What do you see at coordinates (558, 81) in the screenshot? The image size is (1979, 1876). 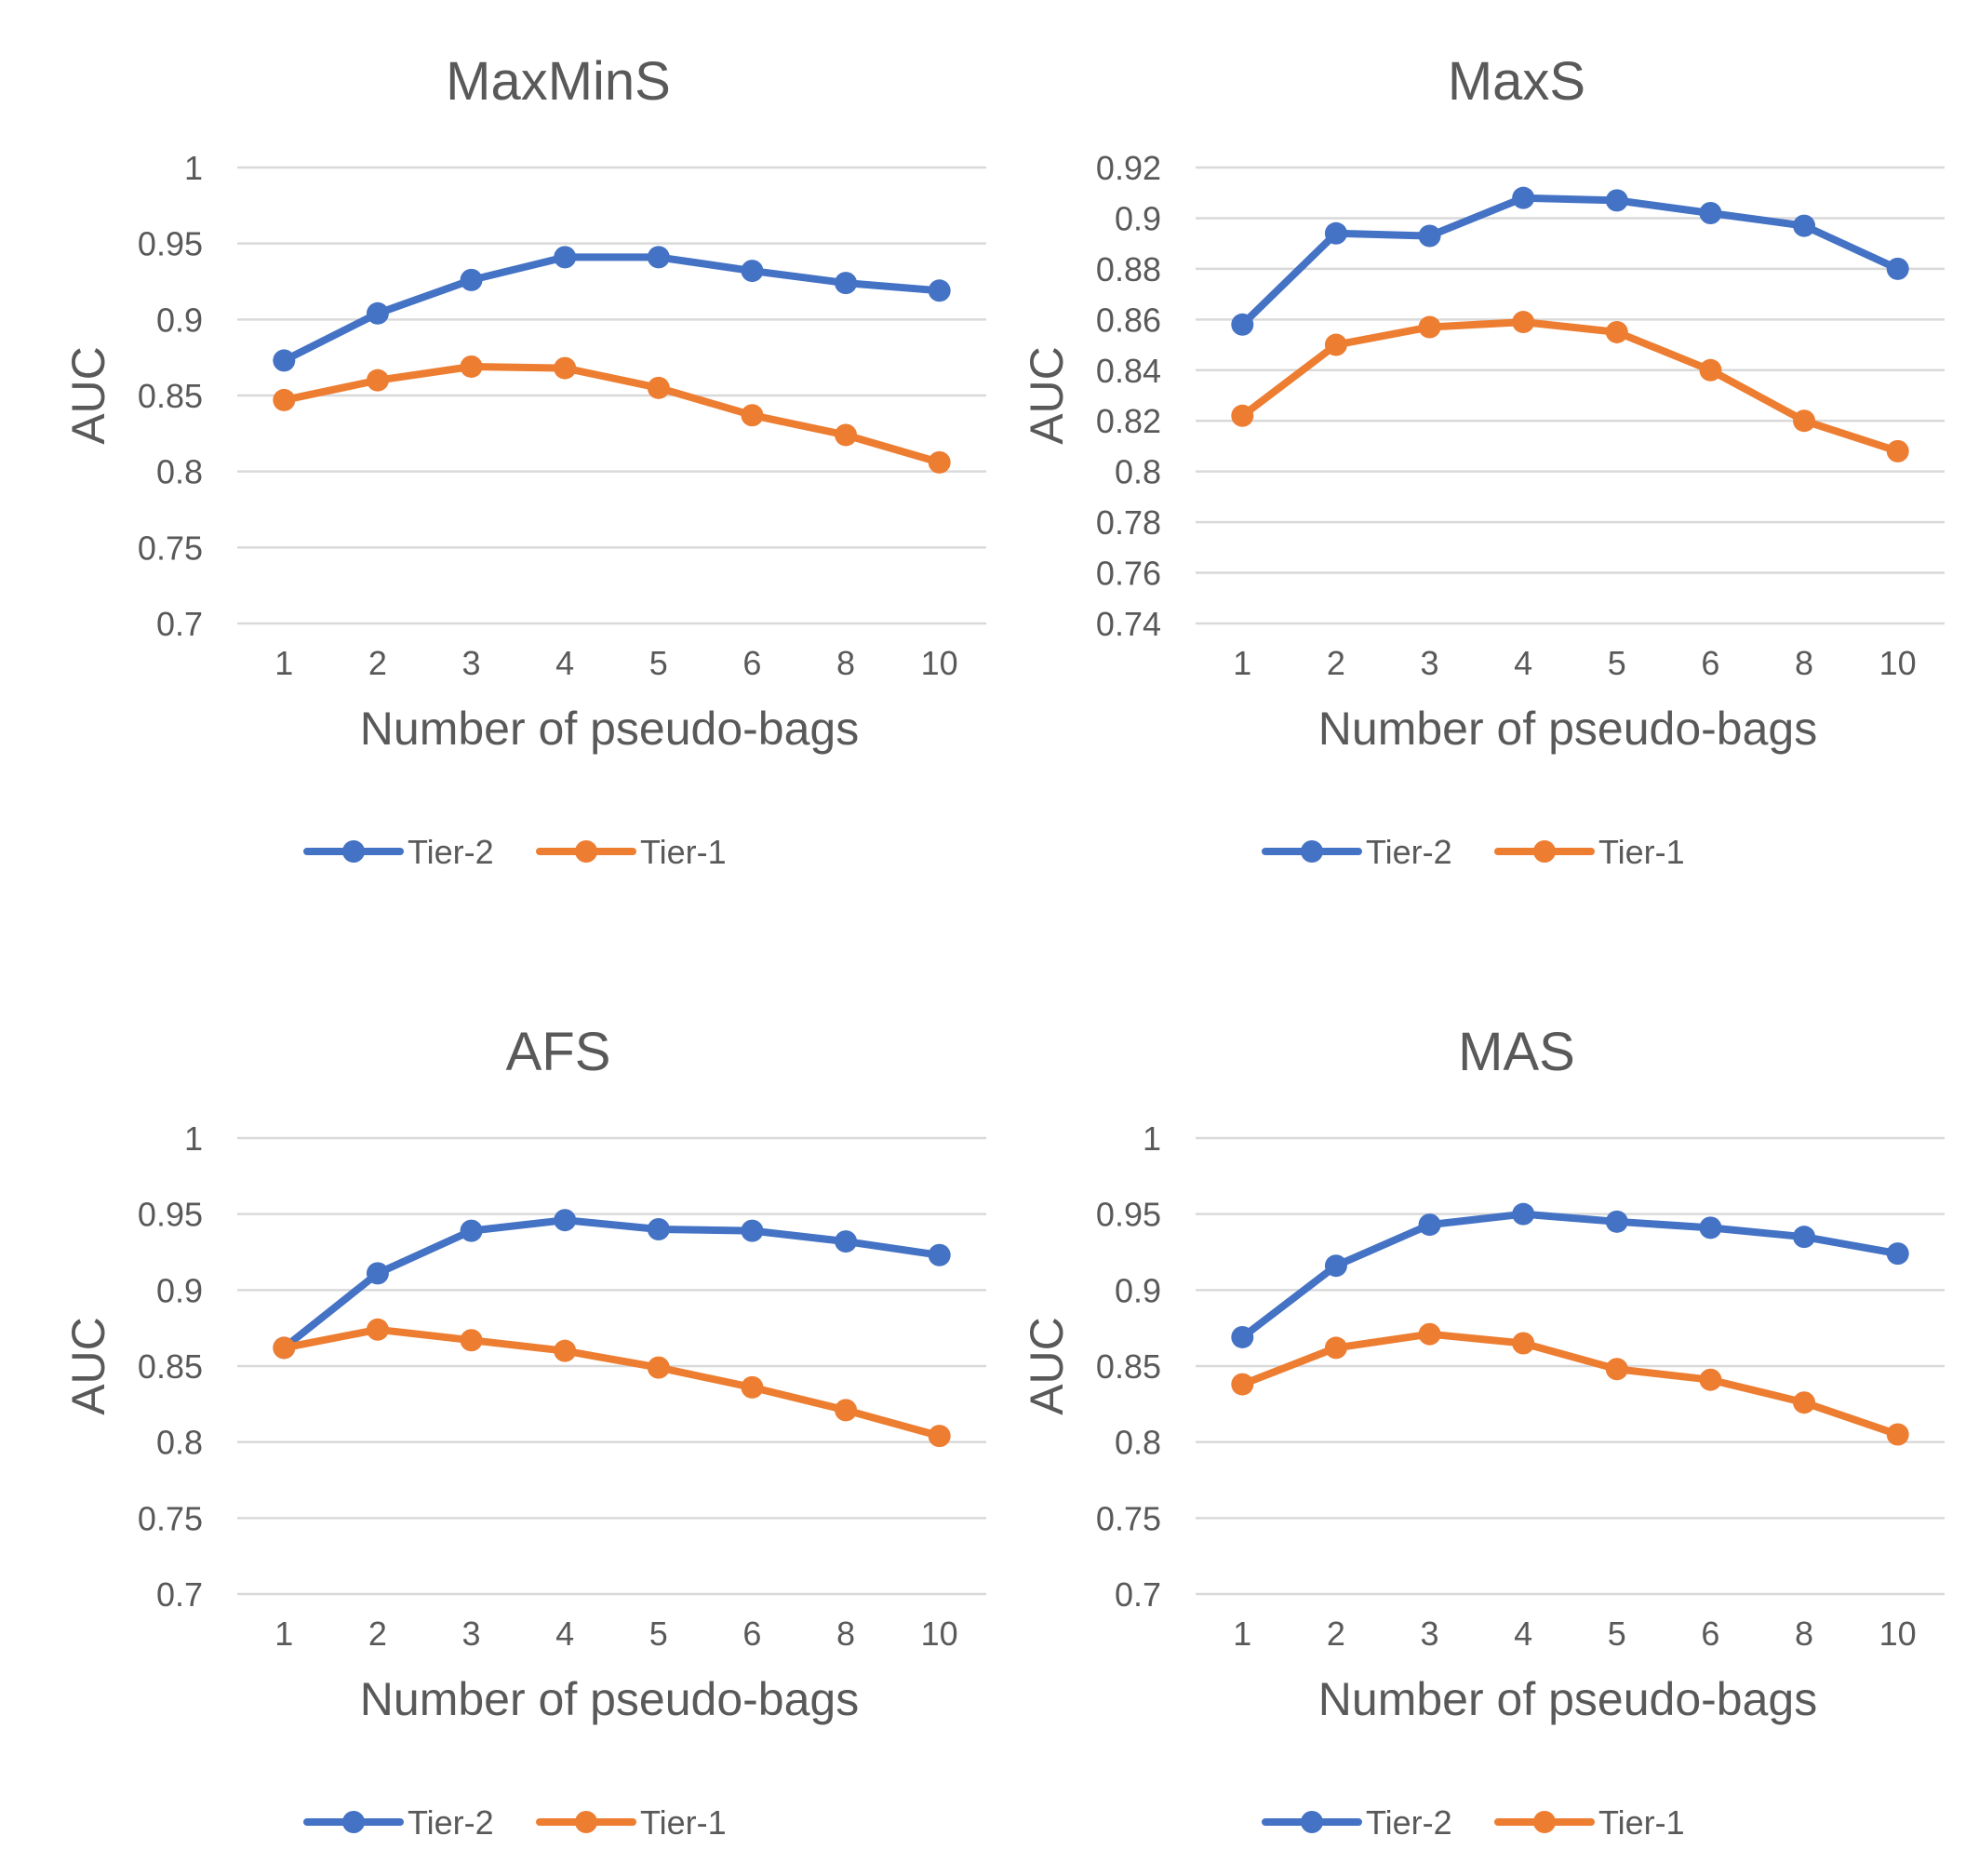 I see `chart-title: MaxMinS` at bounding box center [558, 81].